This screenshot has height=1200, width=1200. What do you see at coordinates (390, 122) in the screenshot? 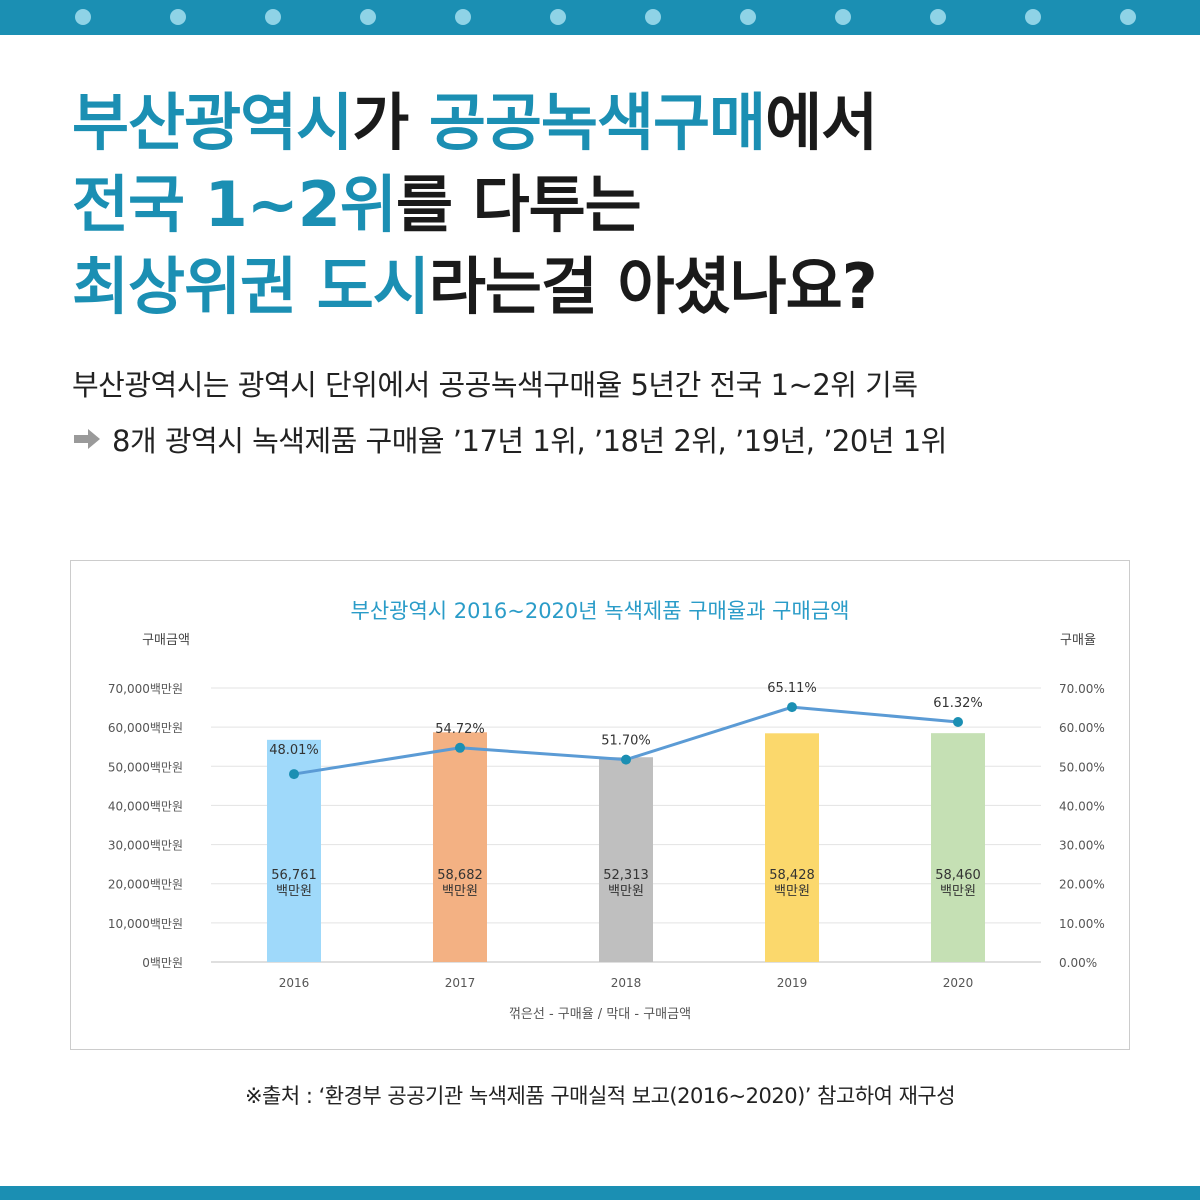
I see `headline-segment: 가` at bounding box center [390, 122].